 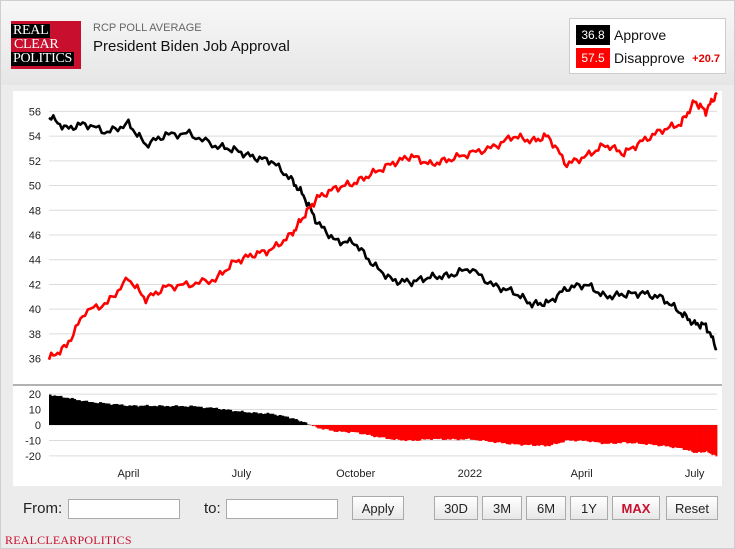 What do you see at coordinates (593, 58) in the screenshot?
I see `disapprove-value-badge: 57.5` at bounding box center [593, 58].